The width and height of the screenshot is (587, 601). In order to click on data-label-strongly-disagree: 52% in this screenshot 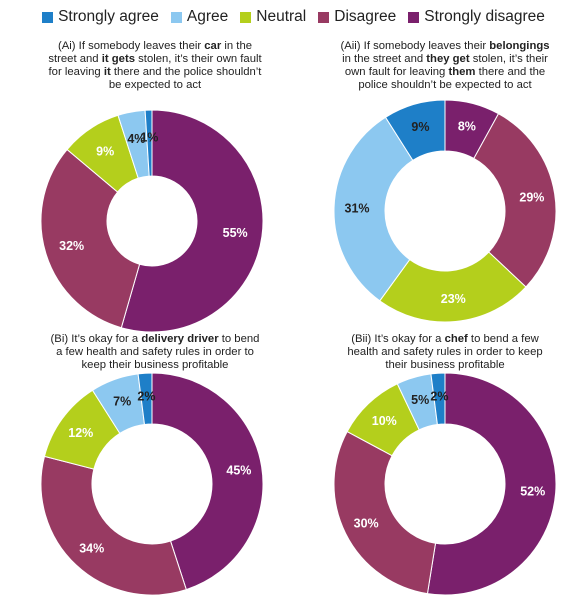, I will do `click(532, 491)`.